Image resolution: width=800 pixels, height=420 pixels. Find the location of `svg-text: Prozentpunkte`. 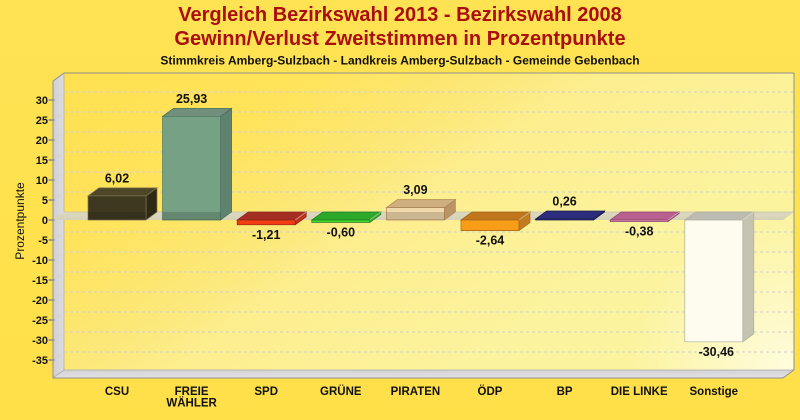

svg-text: Prozentpunkte is located at coordinates (20, 221).